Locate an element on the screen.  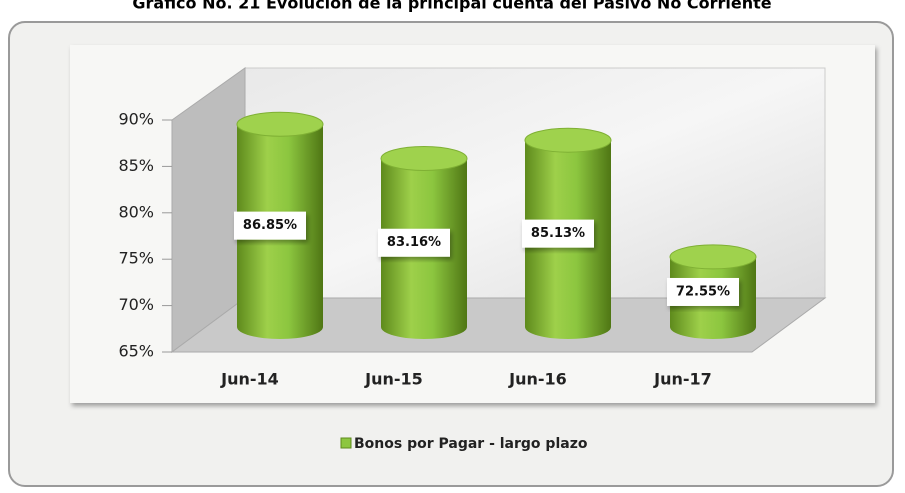
x-tick-label: Jun-14 is located at coordinates (249, 379).